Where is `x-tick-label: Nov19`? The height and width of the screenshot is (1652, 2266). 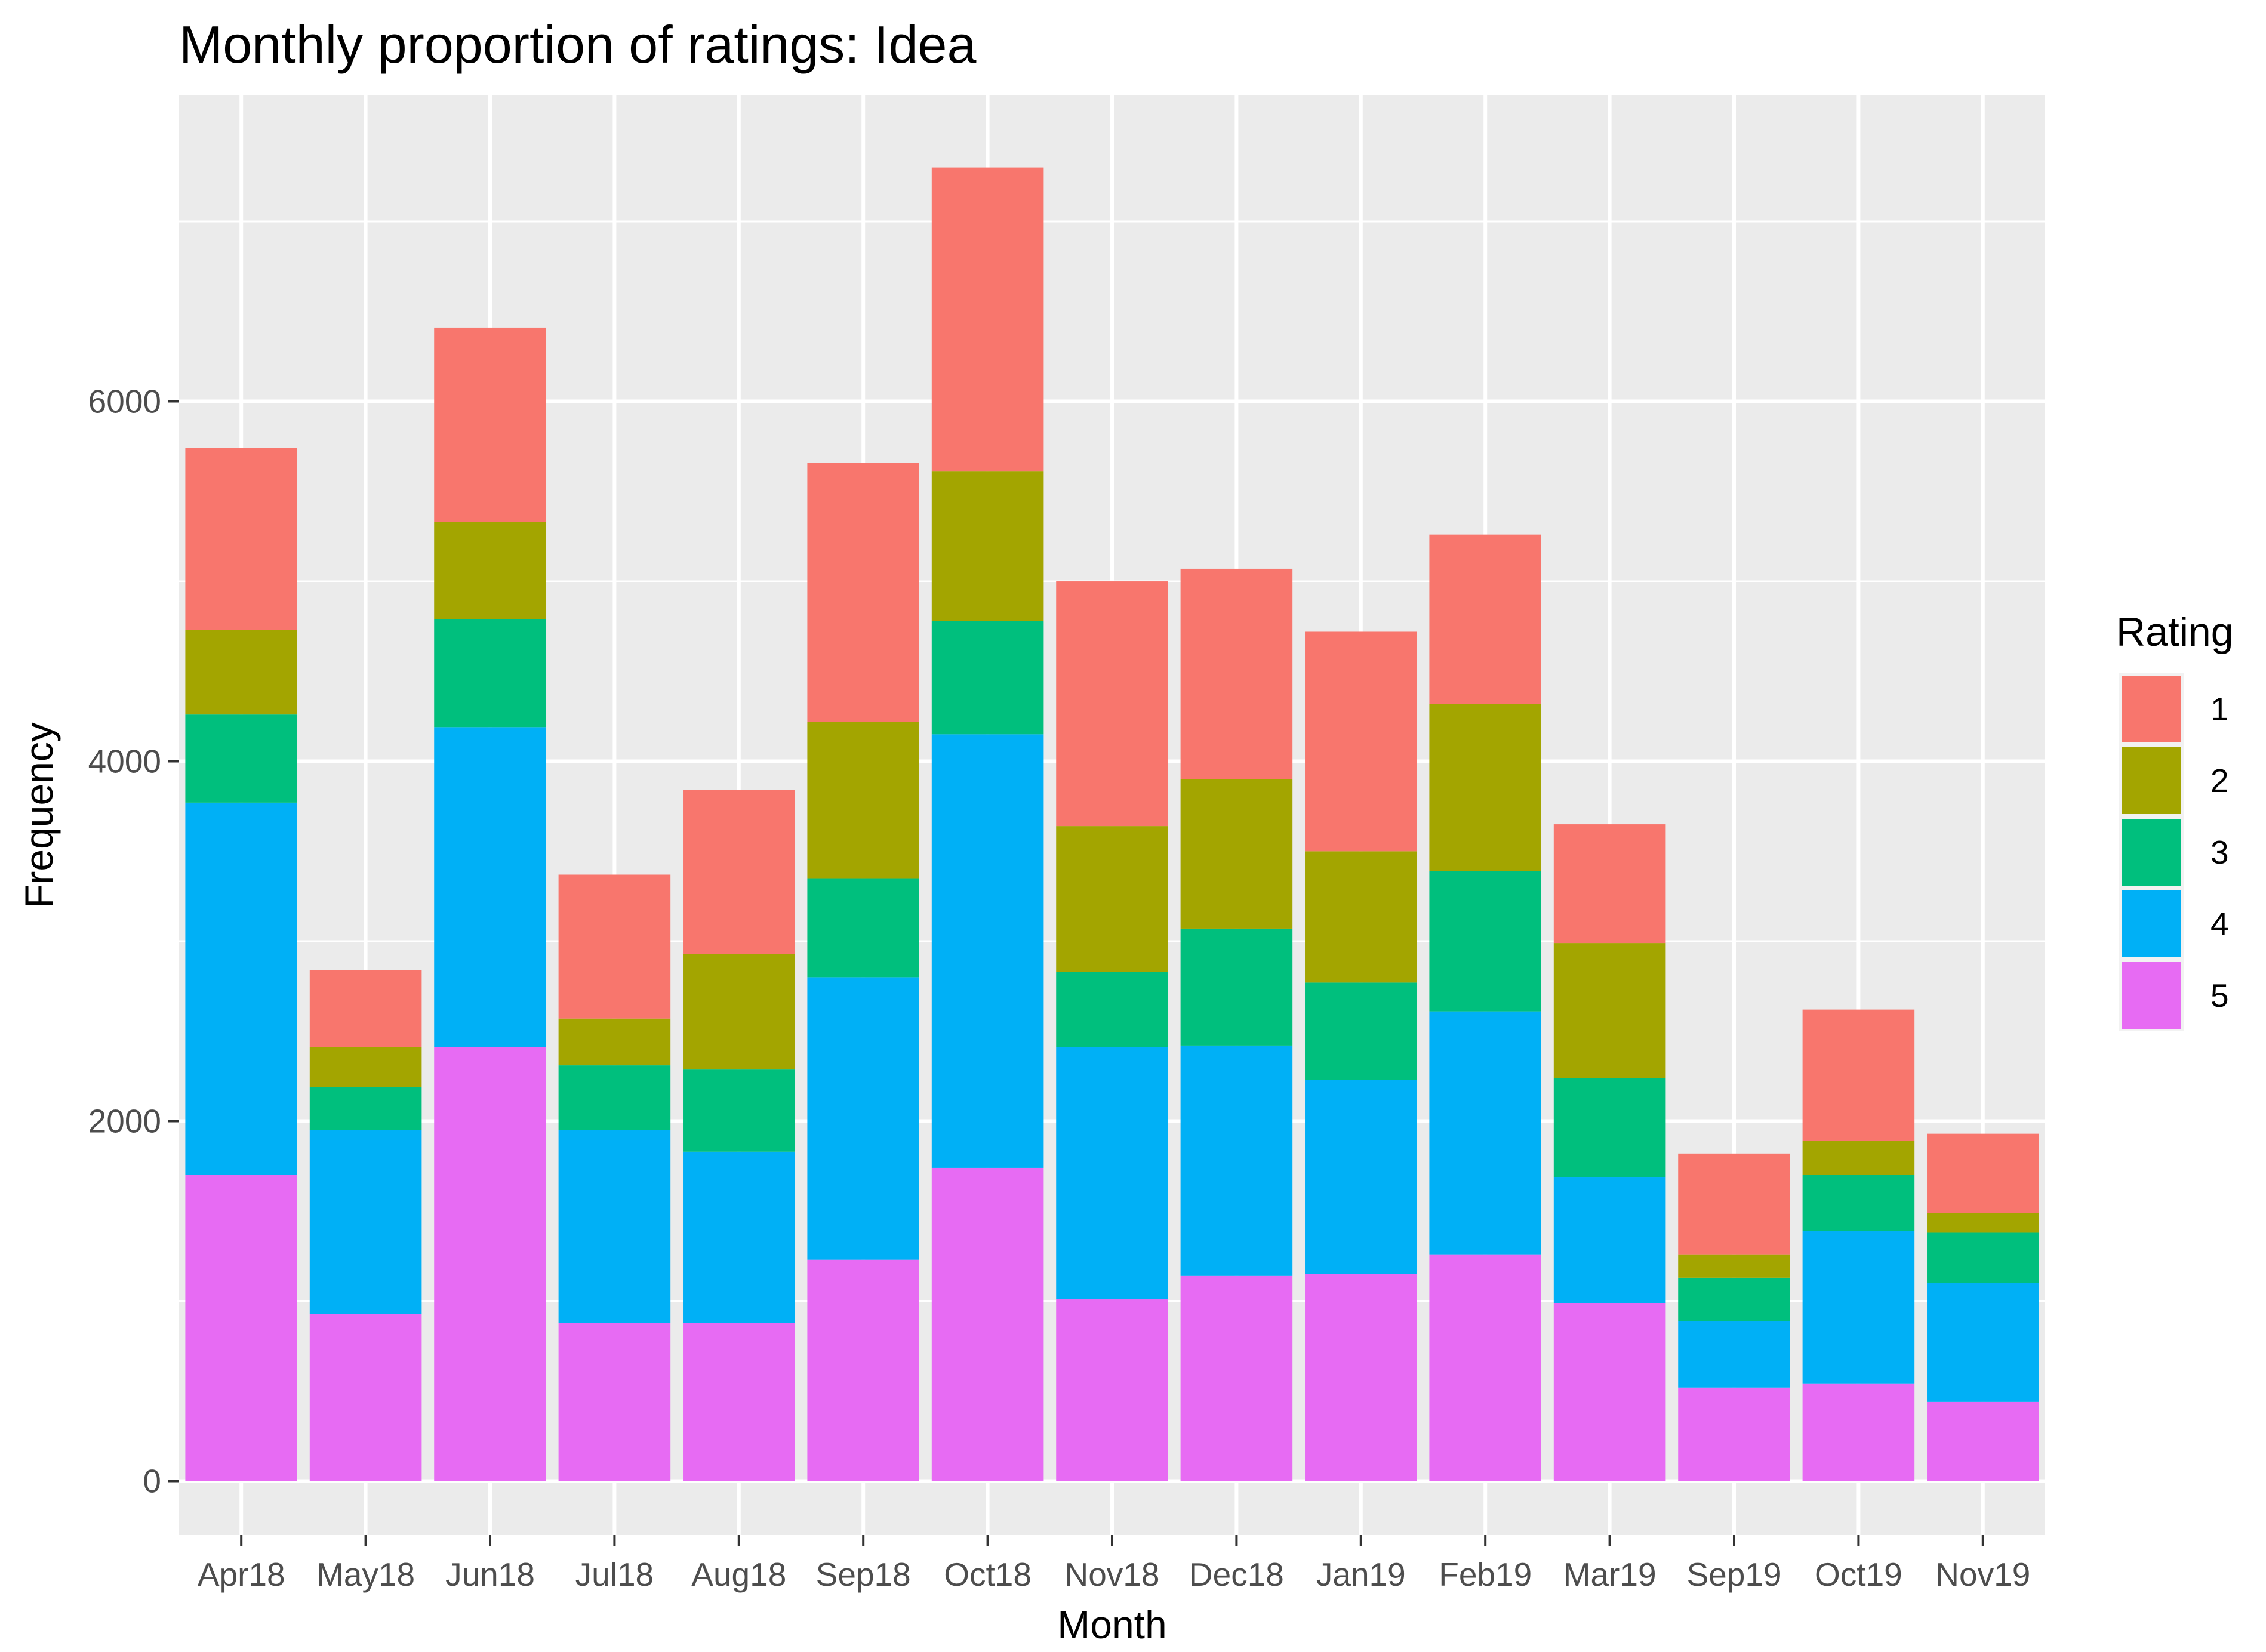 x-tick-label: Nov19 is located at coordinates (1983, 1574).